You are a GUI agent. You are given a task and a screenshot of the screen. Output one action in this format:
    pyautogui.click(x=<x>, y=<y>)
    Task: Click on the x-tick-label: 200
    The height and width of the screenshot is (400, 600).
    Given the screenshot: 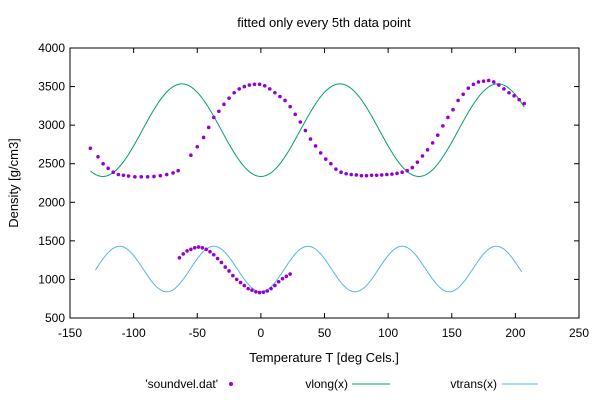 What is the action you would take?
    pyautogui.click(x=515, y=333)
    